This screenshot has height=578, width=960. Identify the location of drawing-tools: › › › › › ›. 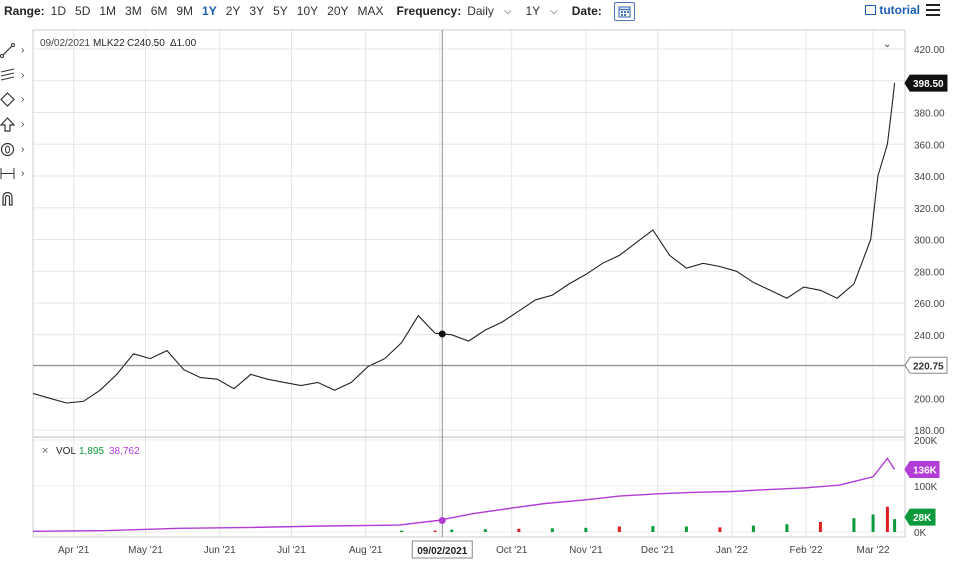
(15, 124).